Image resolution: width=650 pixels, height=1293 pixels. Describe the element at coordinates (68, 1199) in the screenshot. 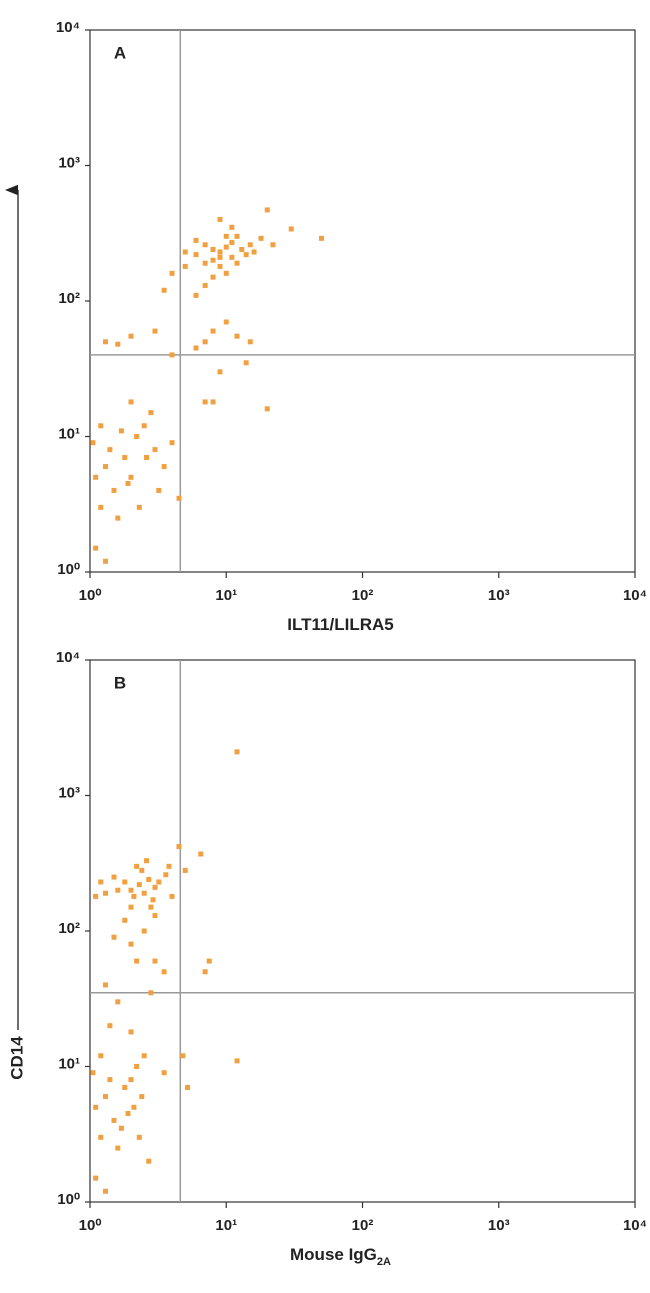

I see `y-tick-label: 10⁰` at that location.